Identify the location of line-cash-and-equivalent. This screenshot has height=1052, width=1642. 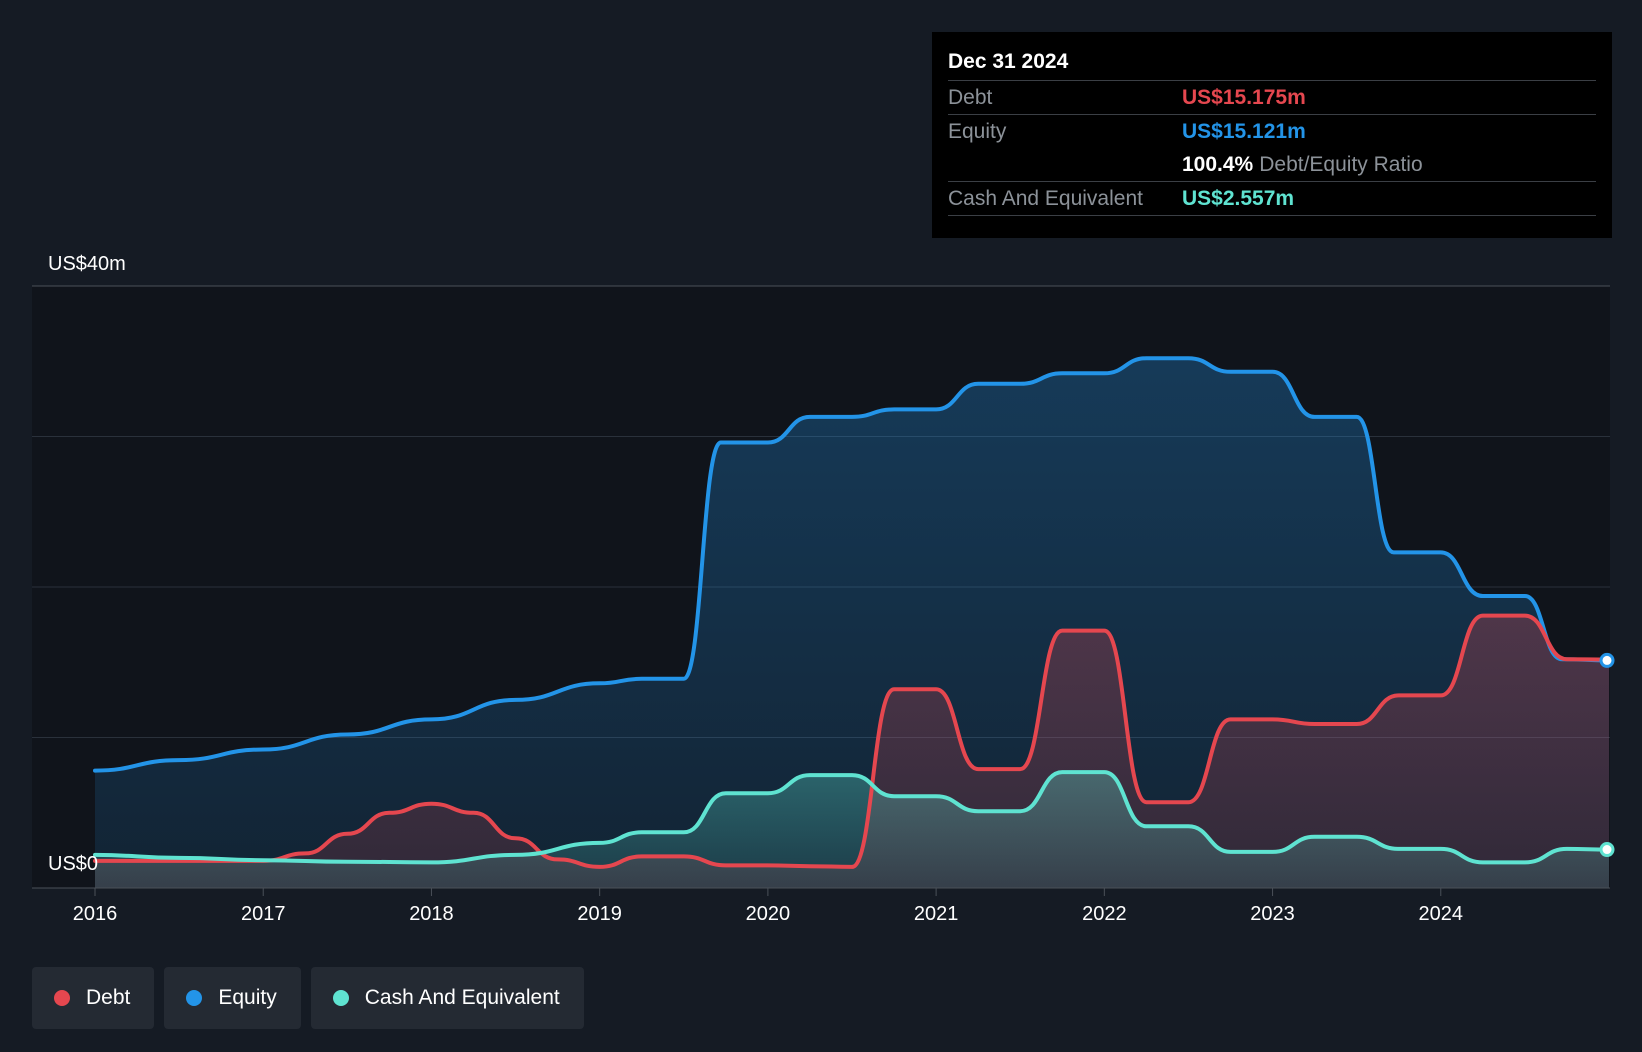
(852, 817).